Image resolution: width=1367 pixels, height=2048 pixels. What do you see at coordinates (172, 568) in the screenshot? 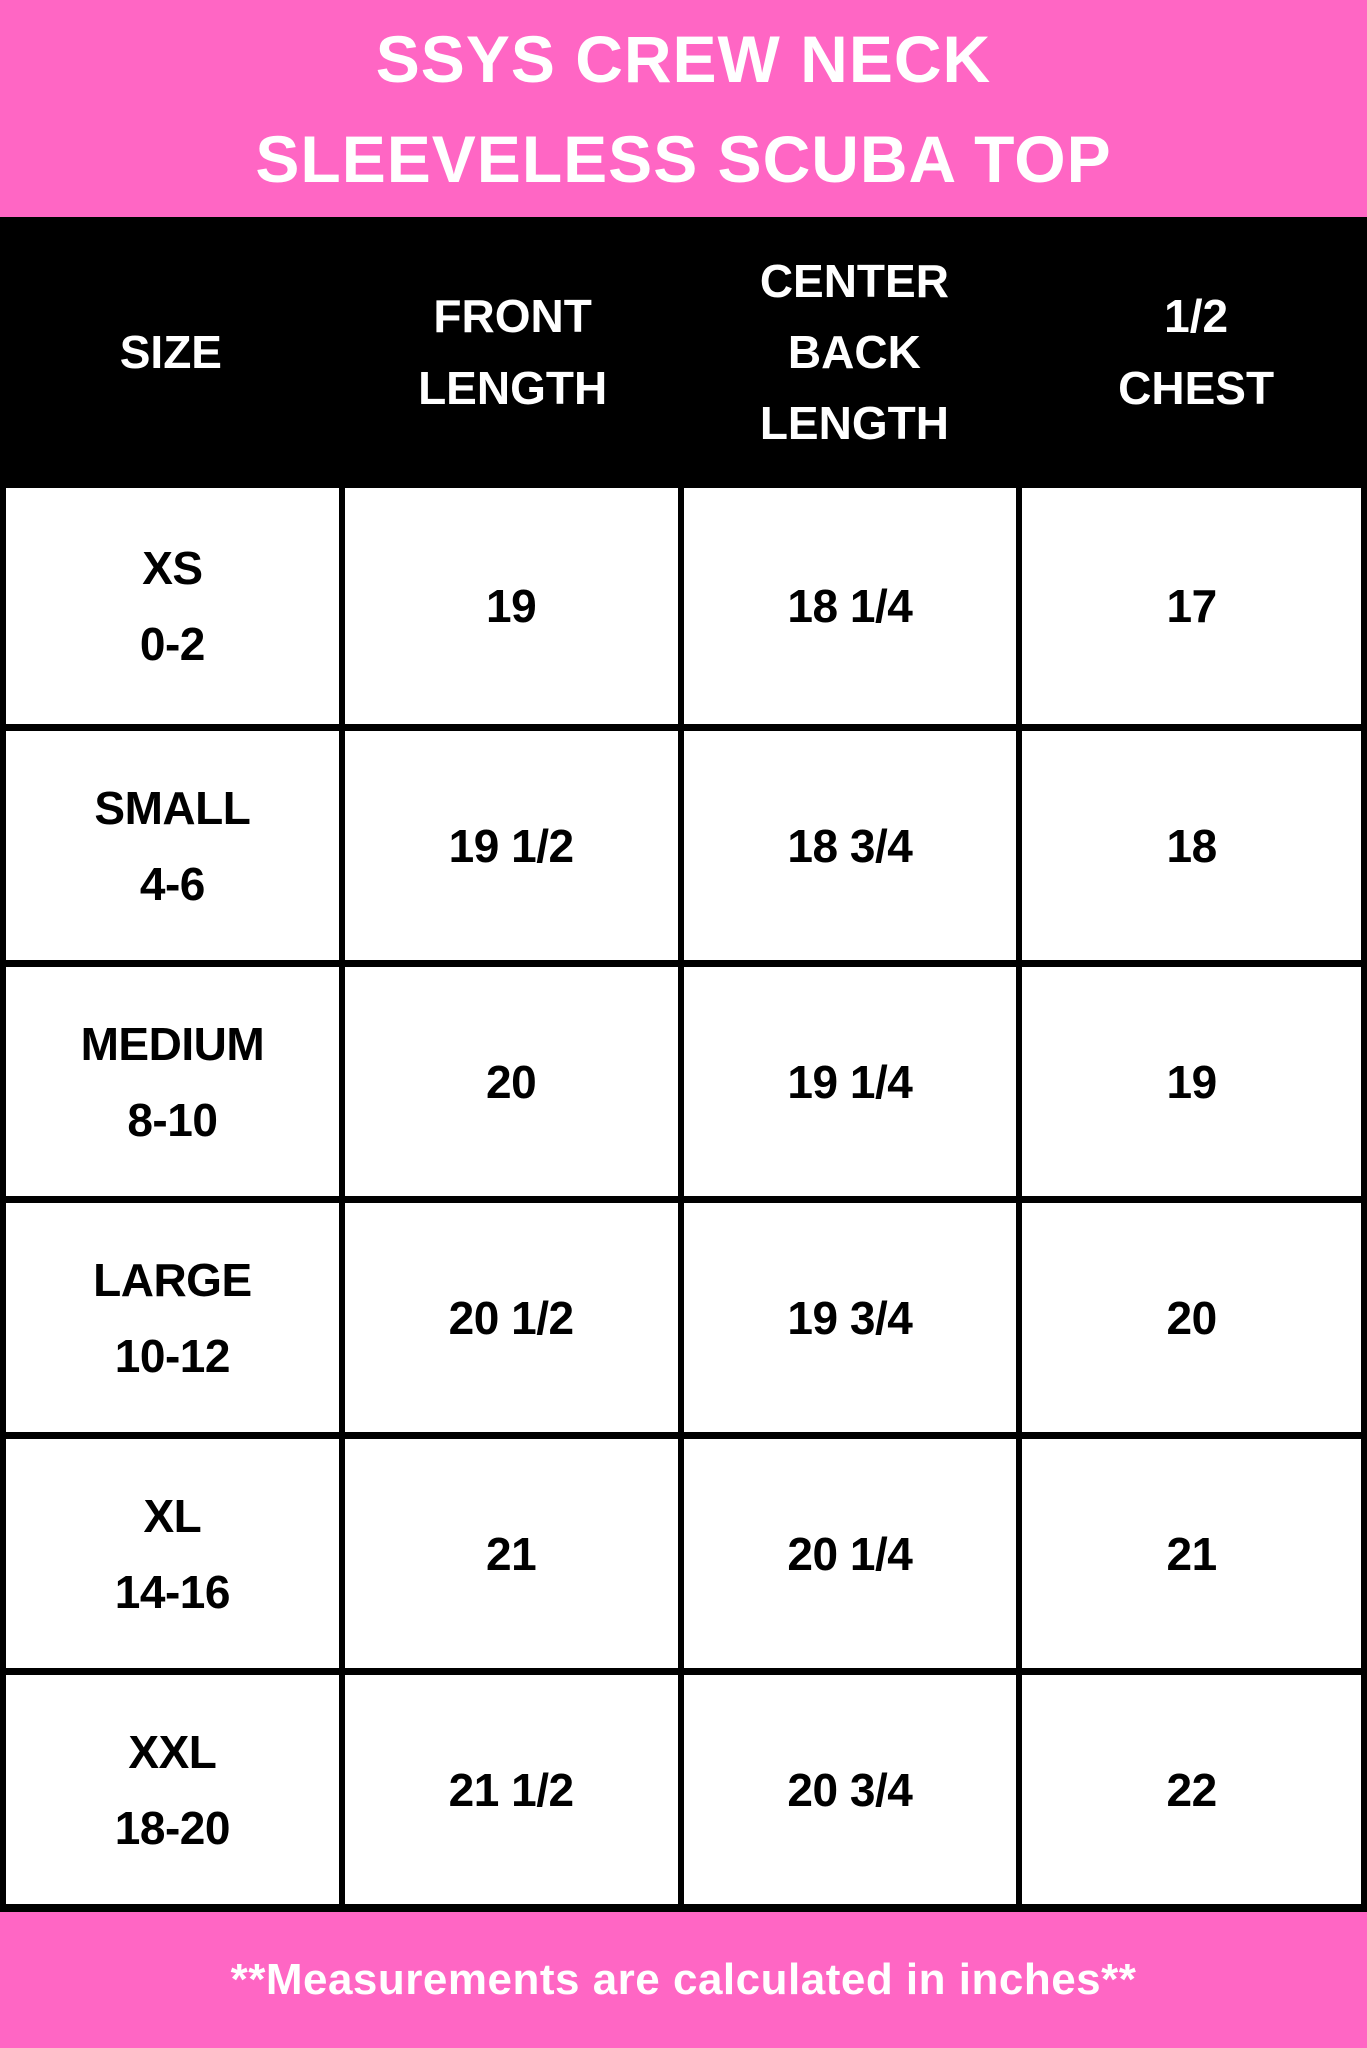
I see `size-label: XS` at bounding box center [172, 568].